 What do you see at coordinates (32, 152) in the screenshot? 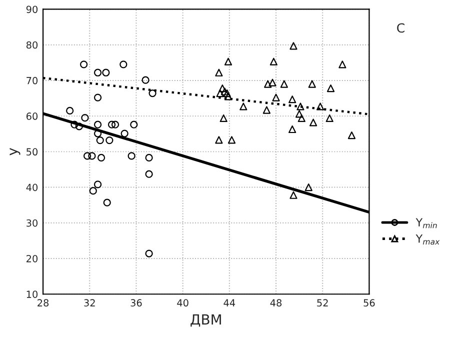
I see `y-tick-label: 50` at bounding box center [32, 152].